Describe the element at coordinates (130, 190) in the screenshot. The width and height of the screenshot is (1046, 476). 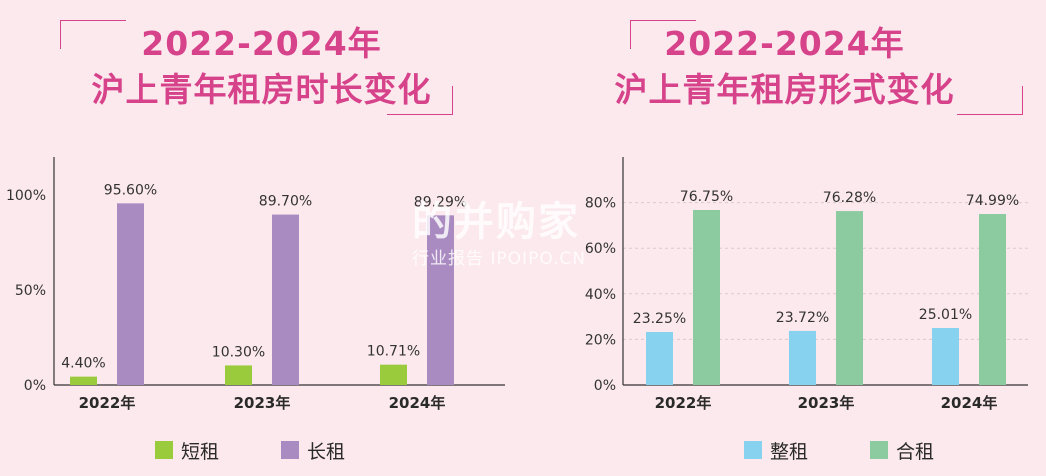
I see `data-label: 95.60%` at that location.